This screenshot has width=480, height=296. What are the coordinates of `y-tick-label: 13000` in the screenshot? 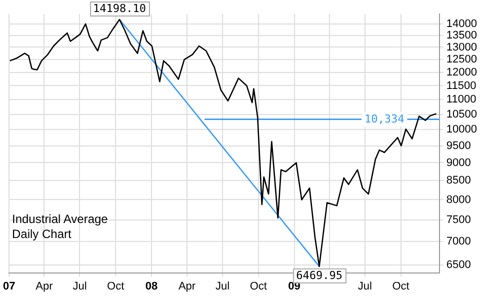 It's located at (462, 47).